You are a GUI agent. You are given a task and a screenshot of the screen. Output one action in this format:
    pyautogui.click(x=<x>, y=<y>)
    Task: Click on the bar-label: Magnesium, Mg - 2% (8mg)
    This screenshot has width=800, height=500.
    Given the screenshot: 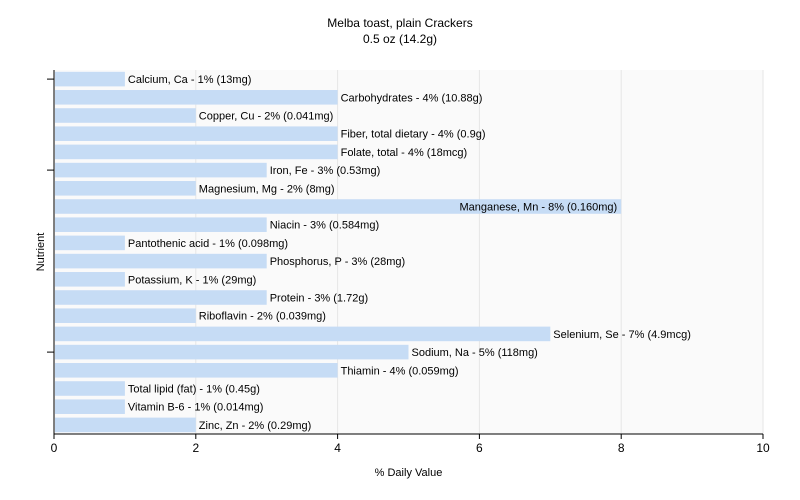 What is the action you would take?
    pyautogui.click(x=267, y=189)
    